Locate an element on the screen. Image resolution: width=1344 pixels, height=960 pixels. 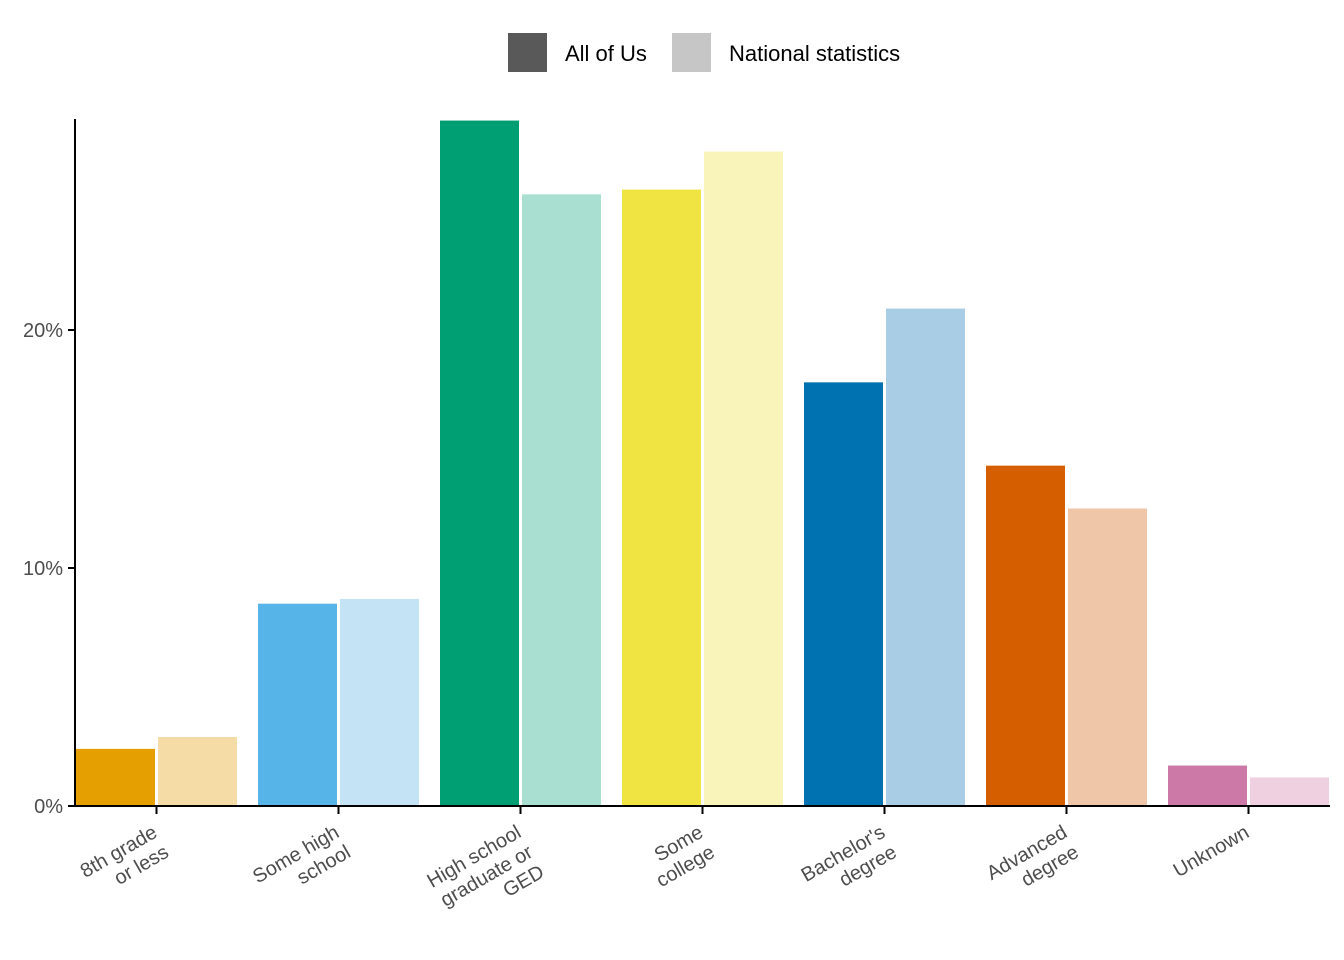
x-tick-label-4: Bachelor'sdegree is located at coordinates (849, 863).